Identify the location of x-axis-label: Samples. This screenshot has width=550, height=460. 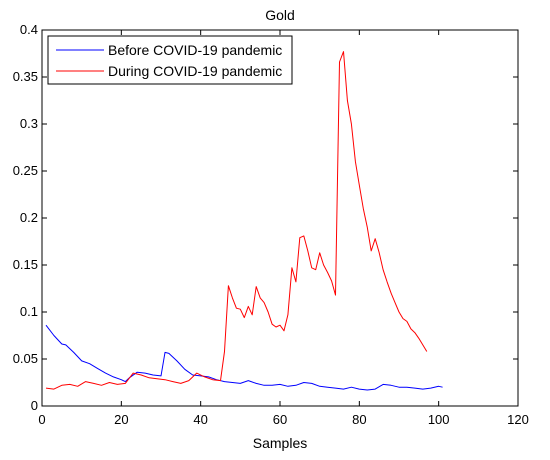
(280, 443).